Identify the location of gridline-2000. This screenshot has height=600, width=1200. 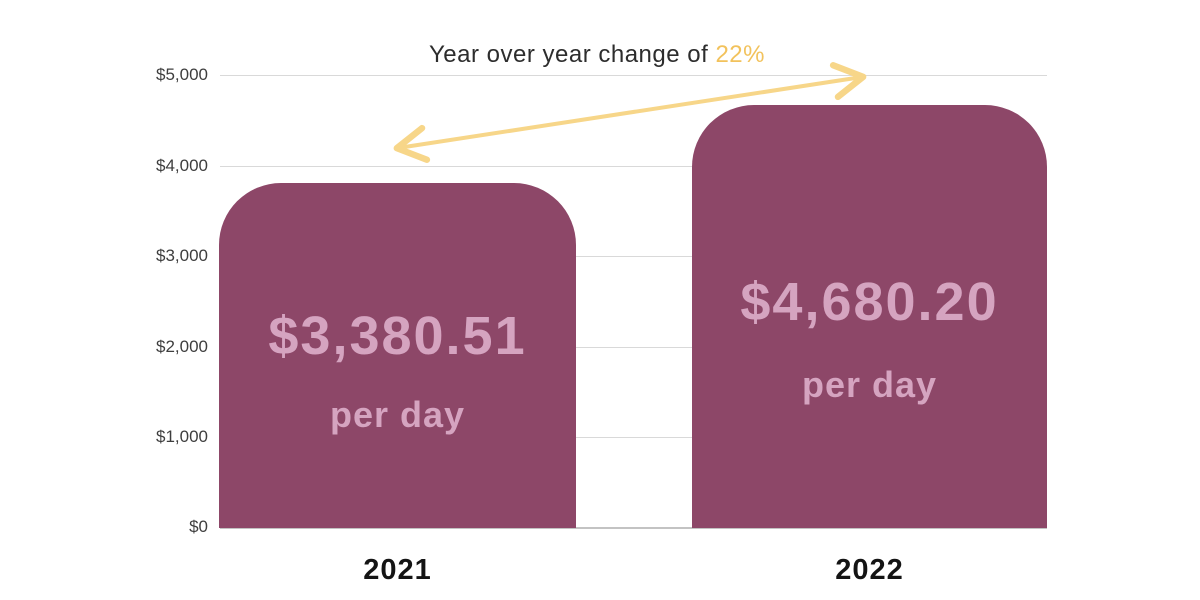
(633, 347).